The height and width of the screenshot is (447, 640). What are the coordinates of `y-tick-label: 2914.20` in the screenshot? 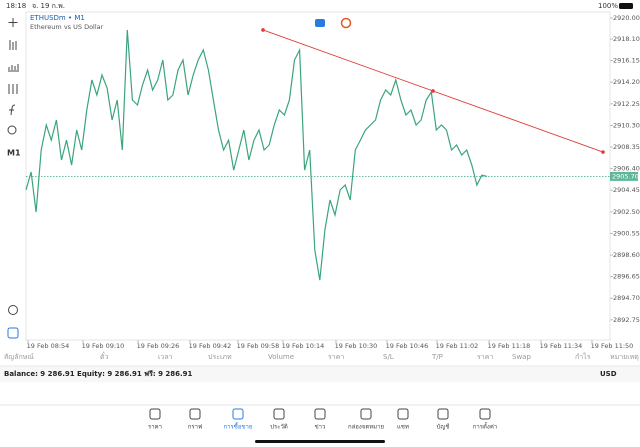 It's located at (626, 82).